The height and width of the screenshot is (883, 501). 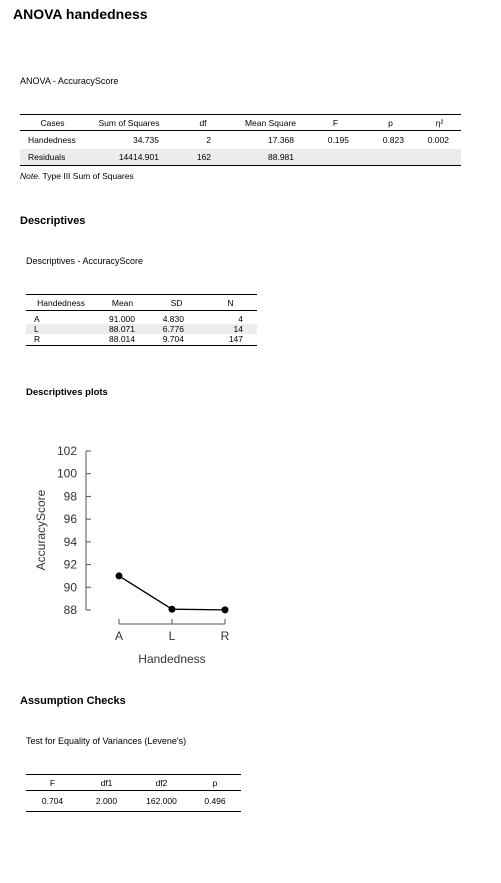 What do you see at coordinates (69, 81) in the screenshot?
I see `anova-table-title: ANOVA - AccuracyScore` at bounding box center [69, 81].